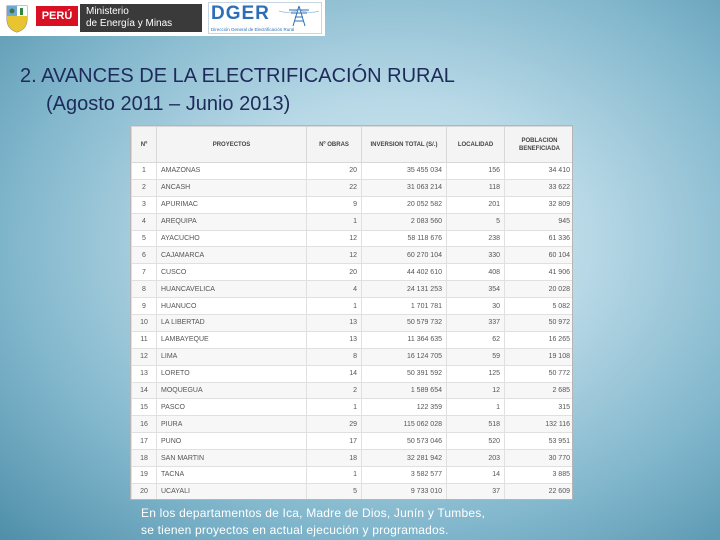 The image size is (720, 540). What do you see at coordinates (107, 11) in the screenshot?
I see `ministry-line-1: Ministerio` at bounding box center [107, 11].